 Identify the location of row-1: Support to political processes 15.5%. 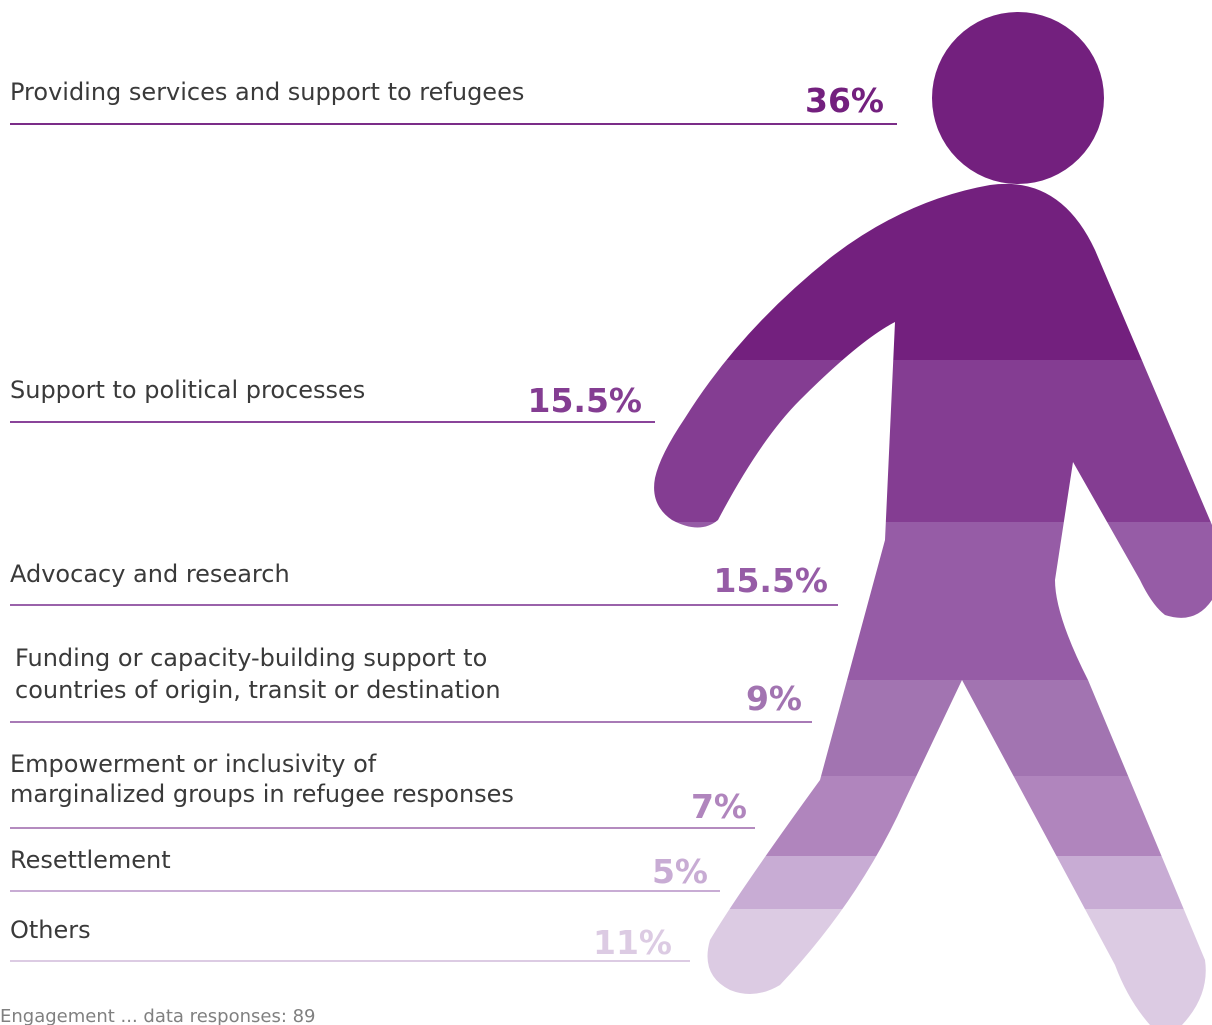
(332, 399).